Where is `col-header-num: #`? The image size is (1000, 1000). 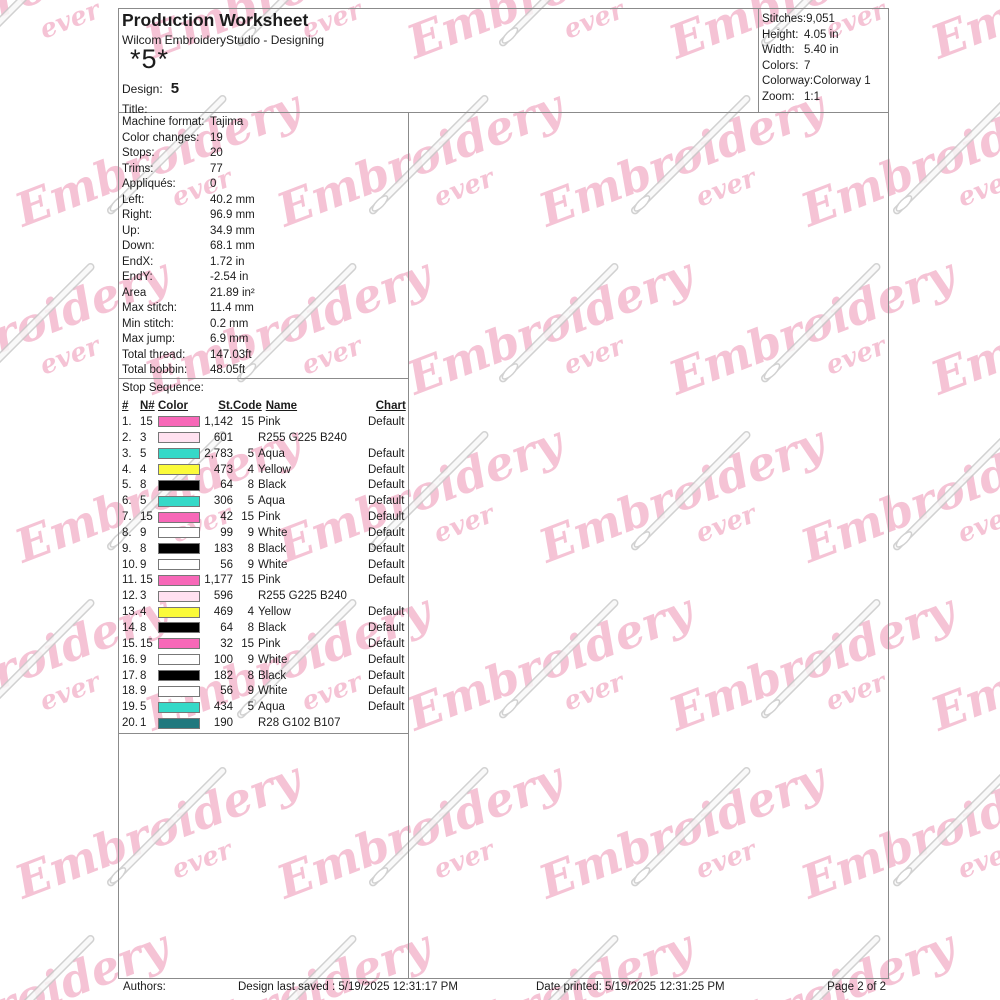
col-header-num: # is located at coordinates (125, 406).